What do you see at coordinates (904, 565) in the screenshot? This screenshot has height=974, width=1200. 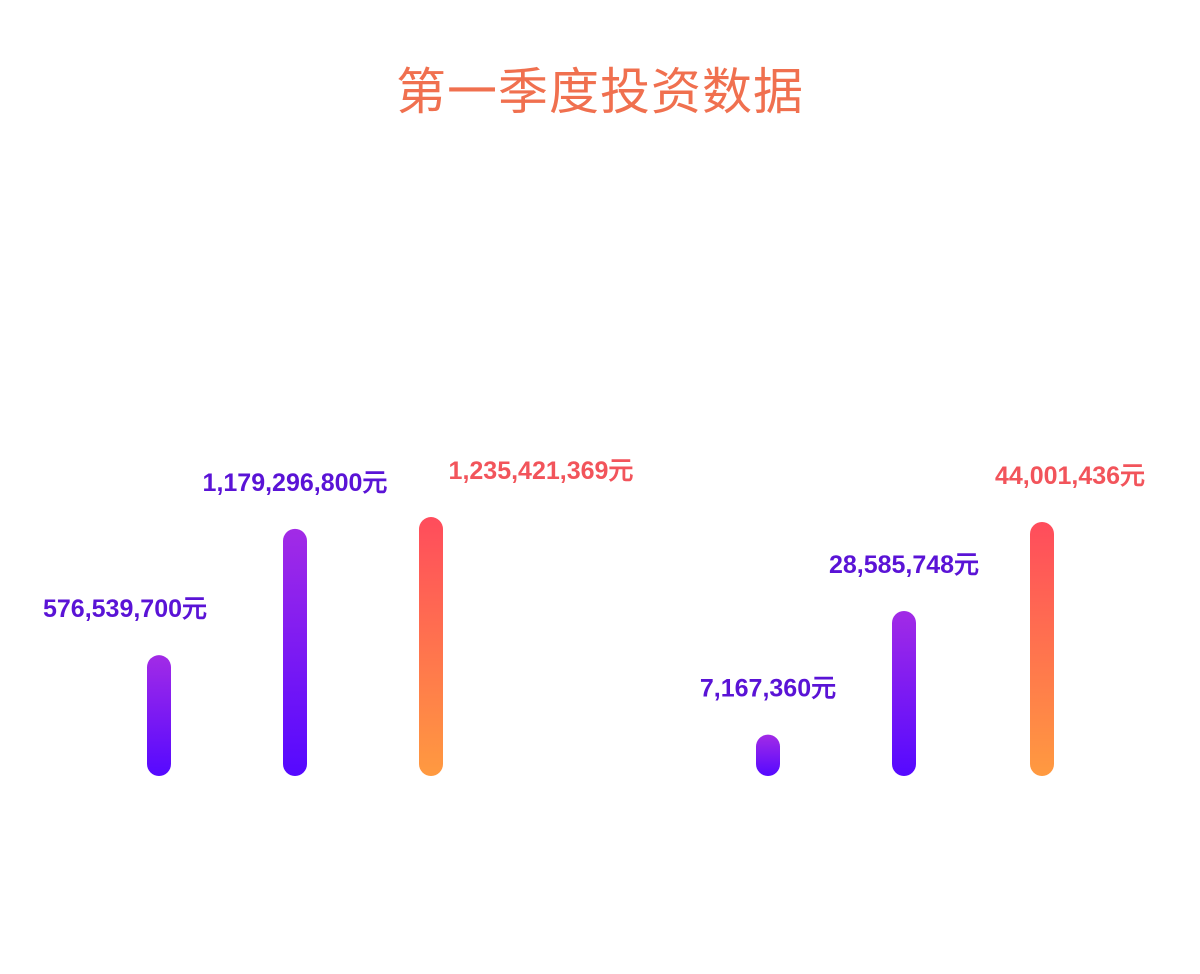 I see `data-label-group2-2: 28,585,748元` at bounding box center [904, 565].